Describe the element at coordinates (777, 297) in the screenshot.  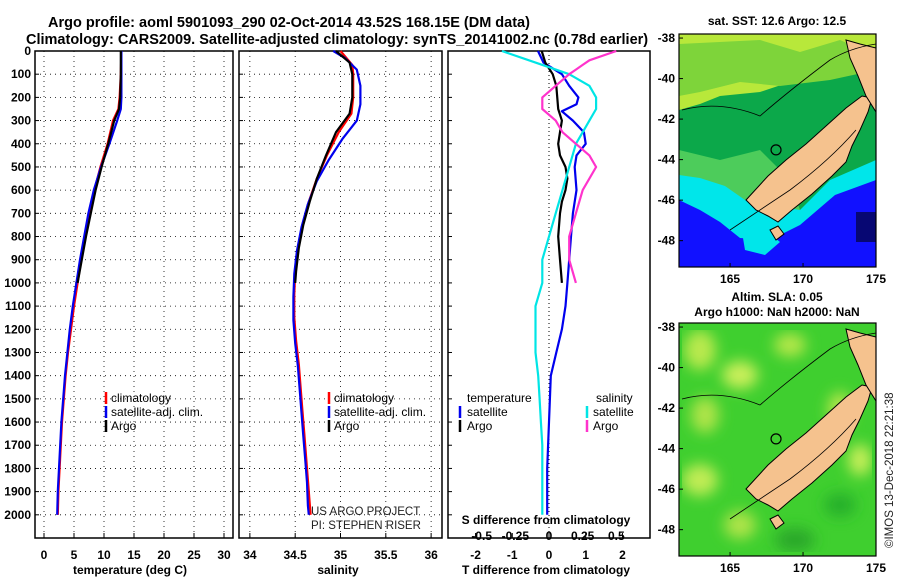
I see `sla-map-title: Altim. SLA: 0.05` at that location.